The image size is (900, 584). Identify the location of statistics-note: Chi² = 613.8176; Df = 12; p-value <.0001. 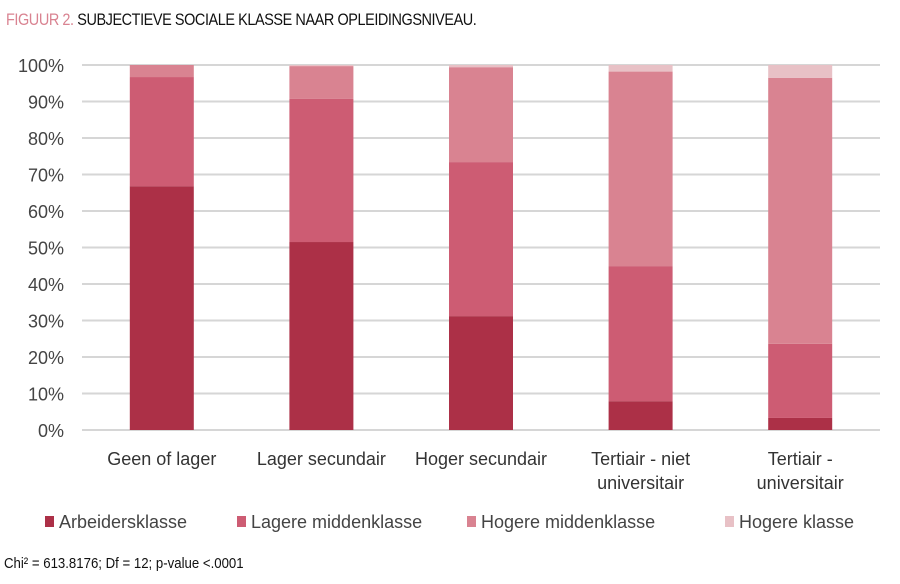
(124, 563).